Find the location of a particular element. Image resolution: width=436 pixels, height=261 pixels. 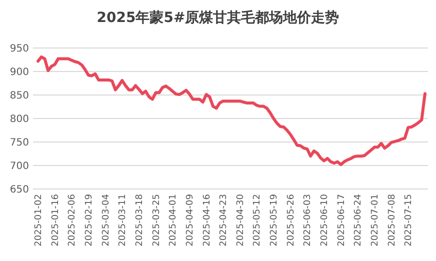

x-tick-label: 2025-06-10 is located at coordinates (325, 220).